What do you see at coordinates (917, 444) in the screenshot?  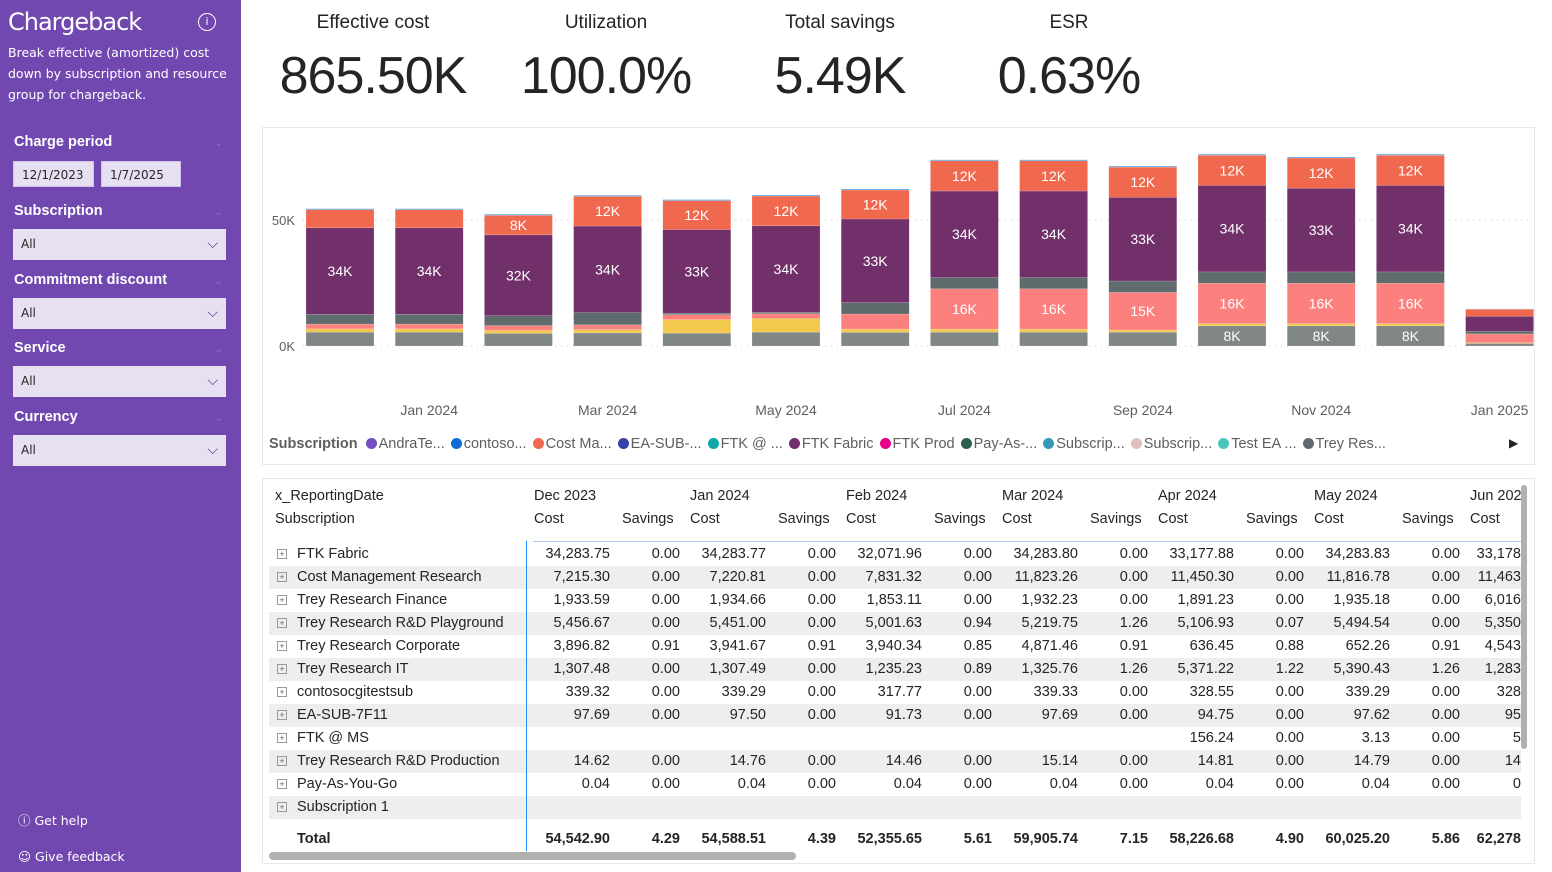 I see `legend-item: FTK Prod` at bounding box center [917, 444].